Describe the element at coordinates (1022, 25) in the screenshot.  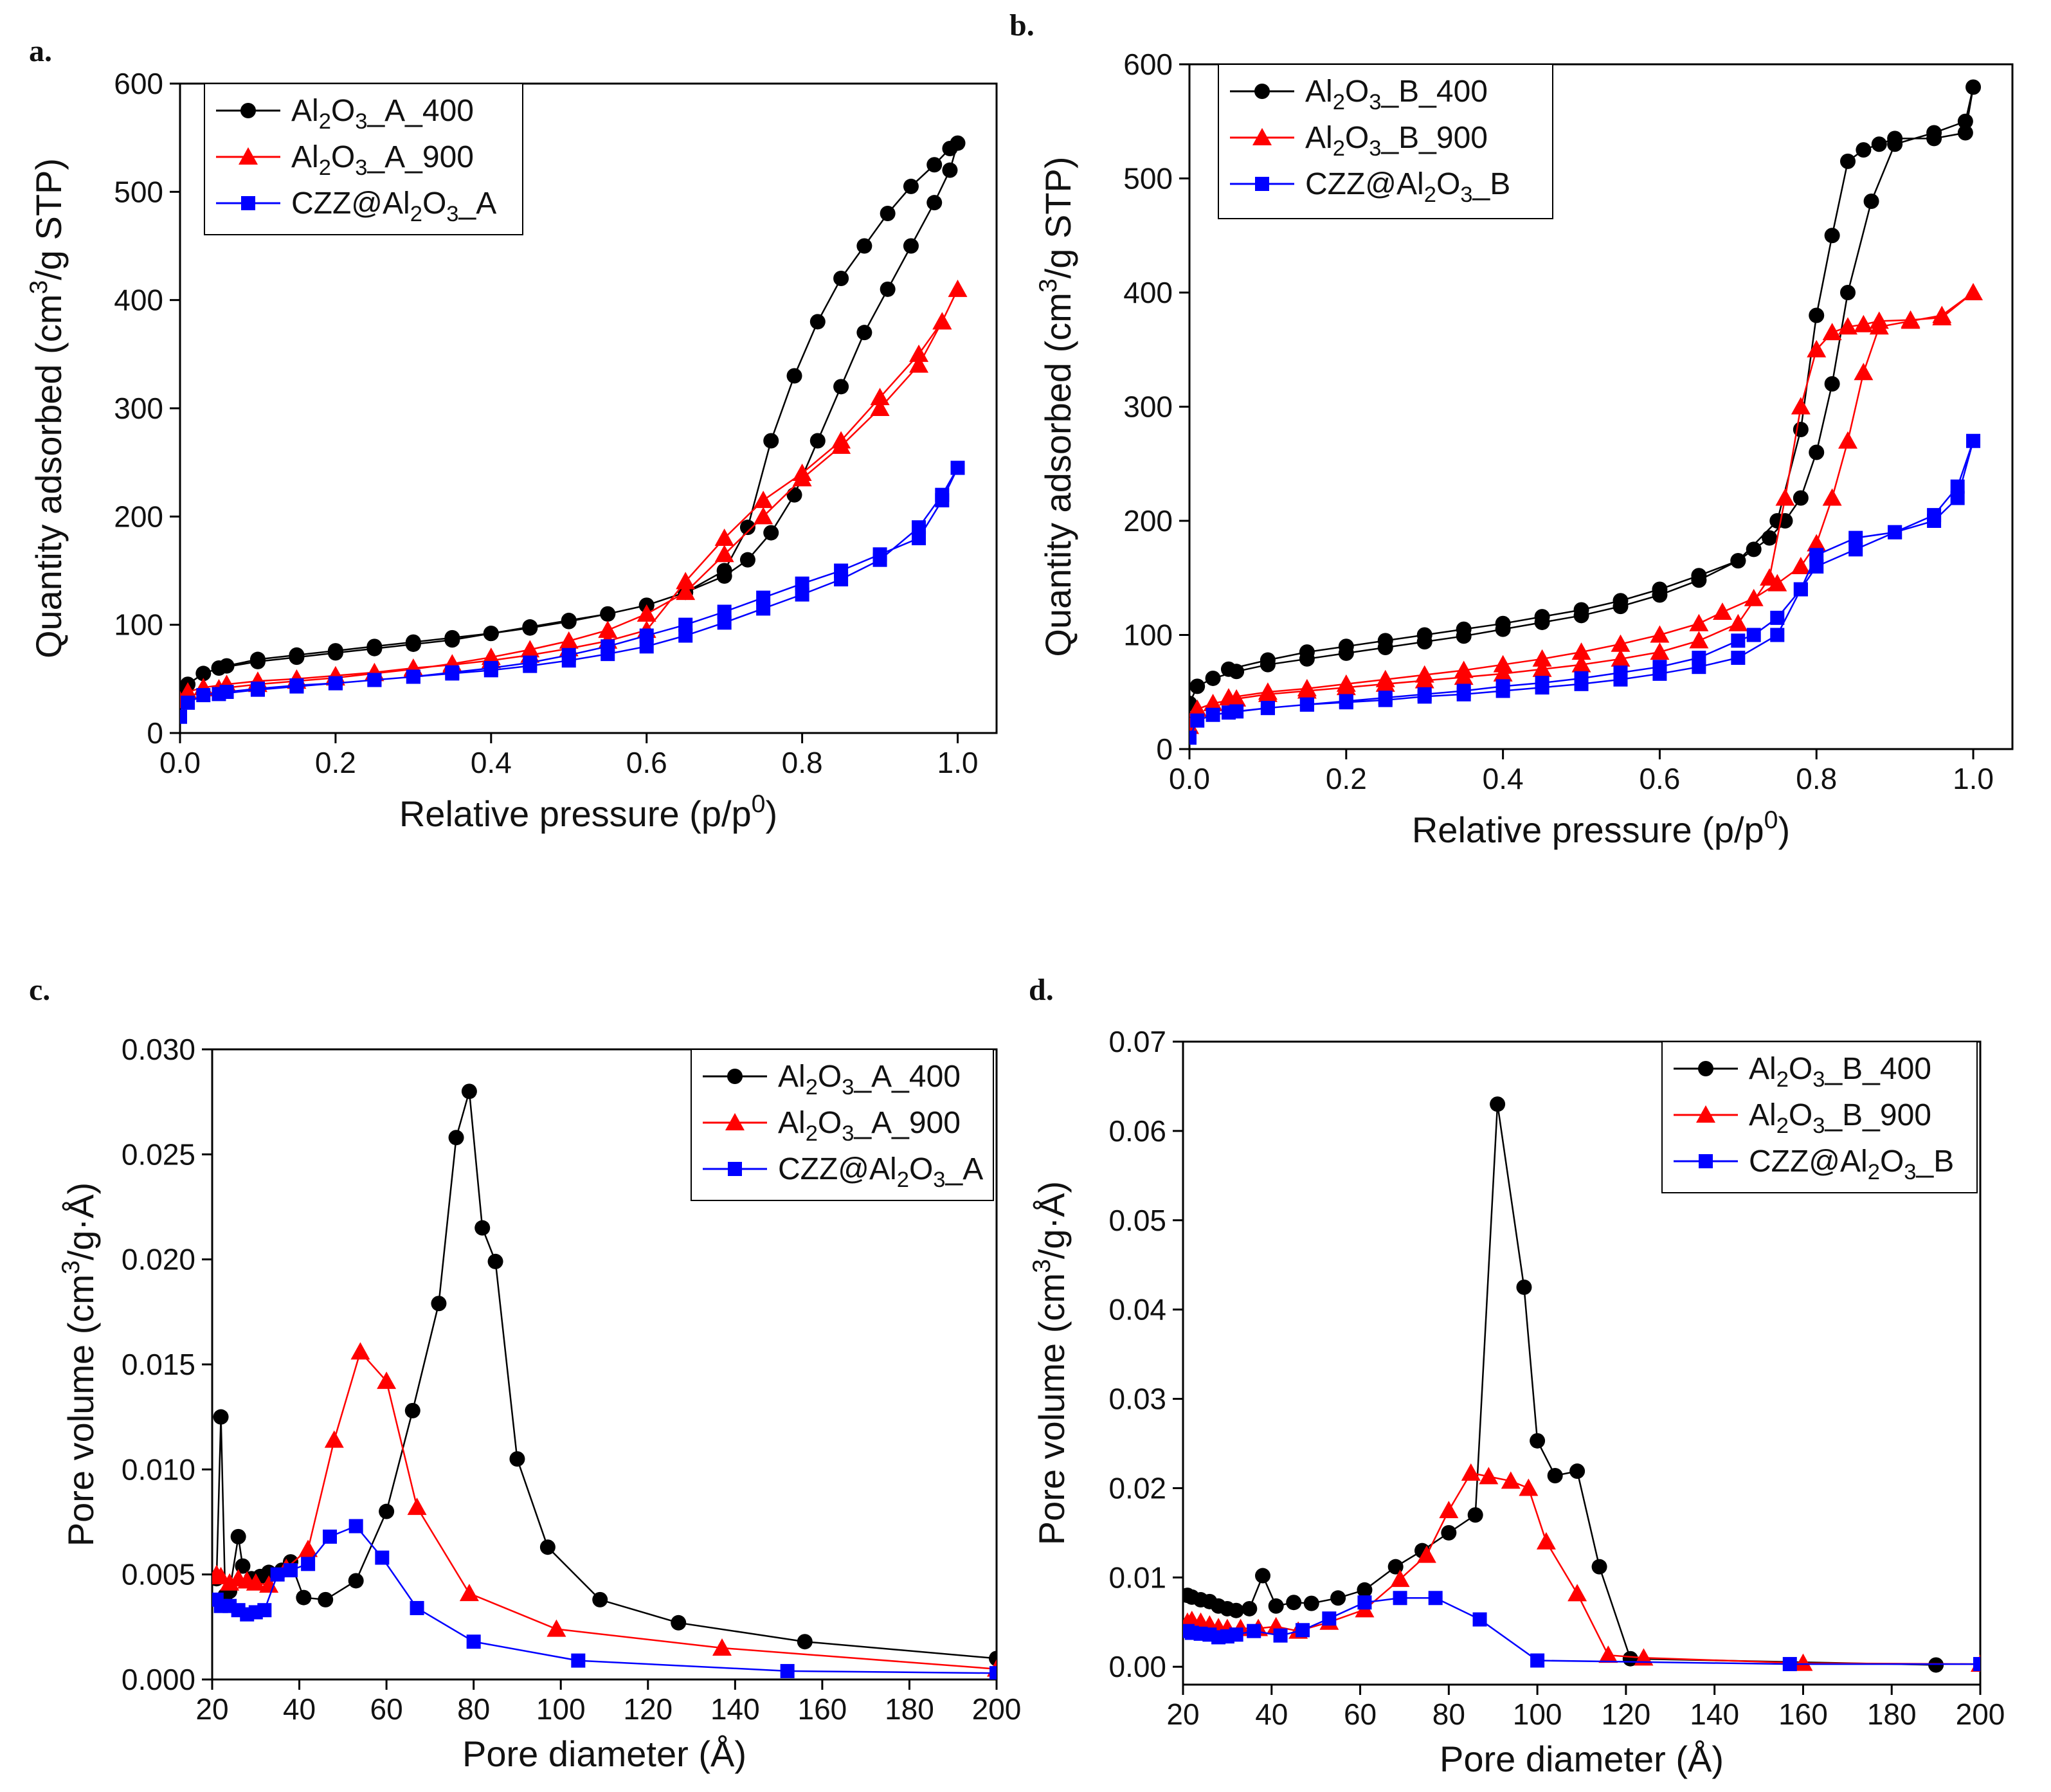
I see `panel-label: b.` at that location.